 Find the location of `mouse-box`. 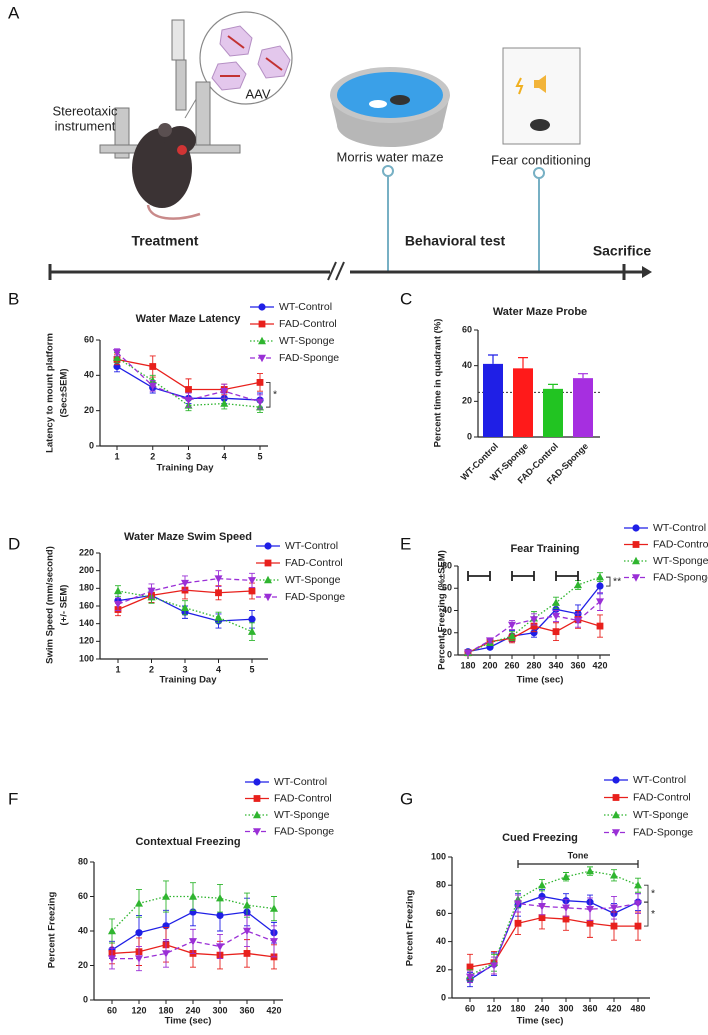

mouse-box is located at coordinates (540, 125).